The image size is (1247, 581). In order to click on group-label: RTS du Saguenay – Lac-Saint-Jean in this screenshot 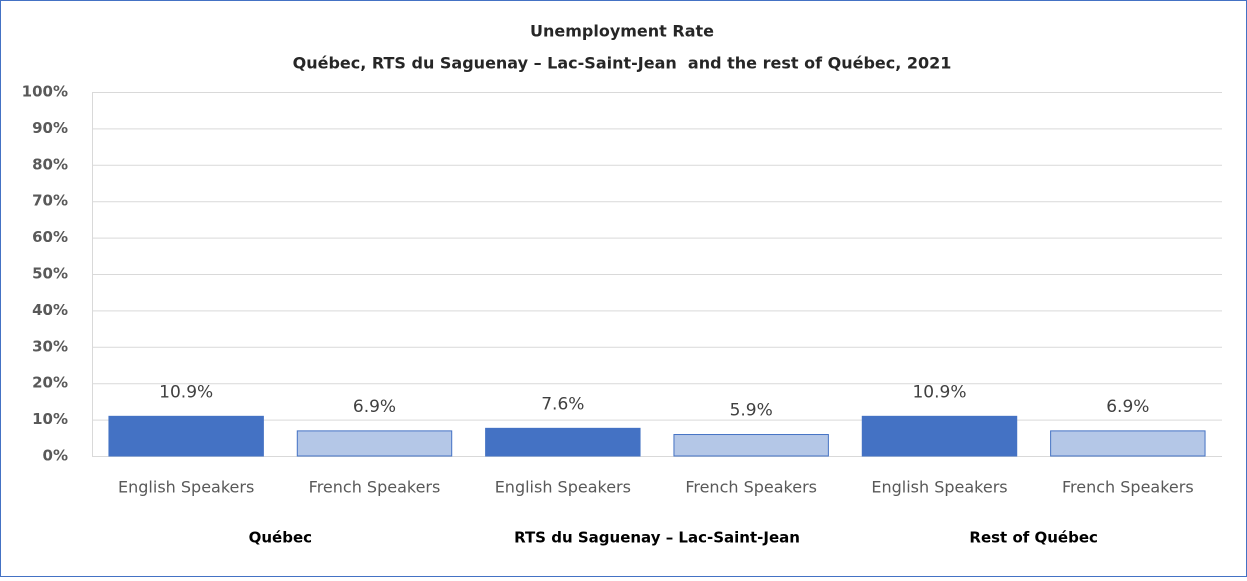, I will do `click(657, 538)`.